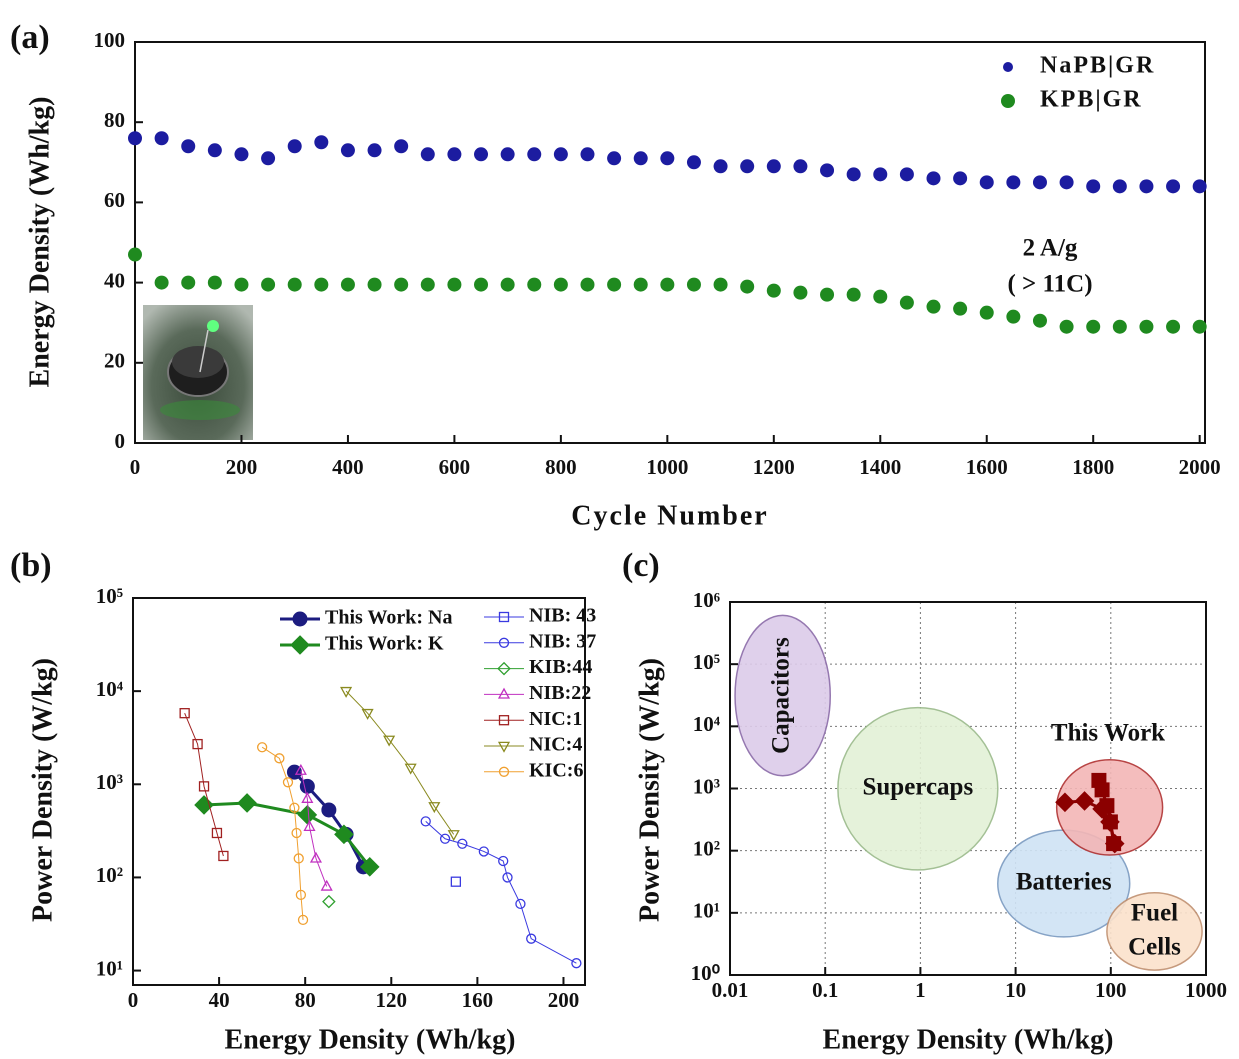 The width and height of the screenshot is (1239, 1059). Describe the element at coordinates (667, 467) in the screenshot. I see `x-tick-label: 1000` at that location.